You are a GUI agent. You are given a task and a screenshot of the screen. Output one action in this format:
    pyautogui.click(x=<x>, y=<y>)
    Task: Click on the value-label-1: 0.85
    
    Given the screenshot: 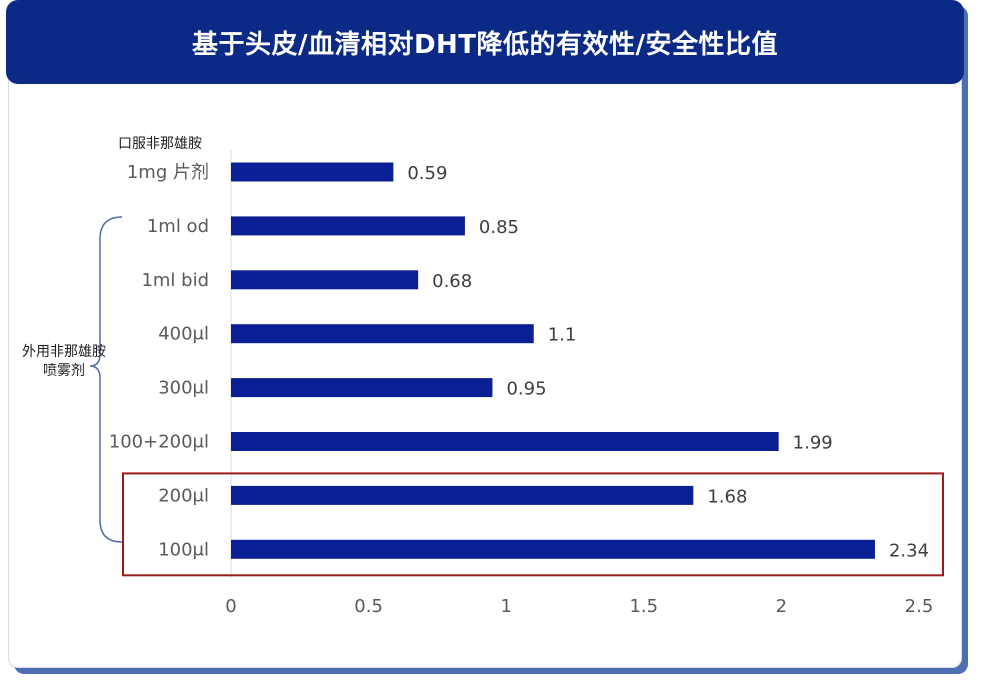 What is the action you would take?
    pyautogui.click(x=499, y=227)
    